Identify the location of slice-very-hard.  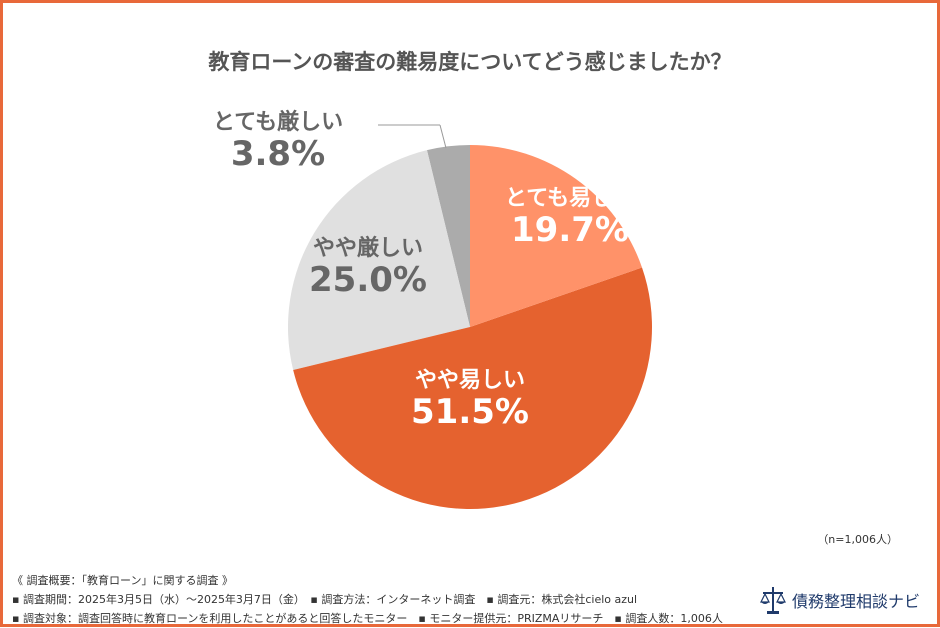
(448, 236).